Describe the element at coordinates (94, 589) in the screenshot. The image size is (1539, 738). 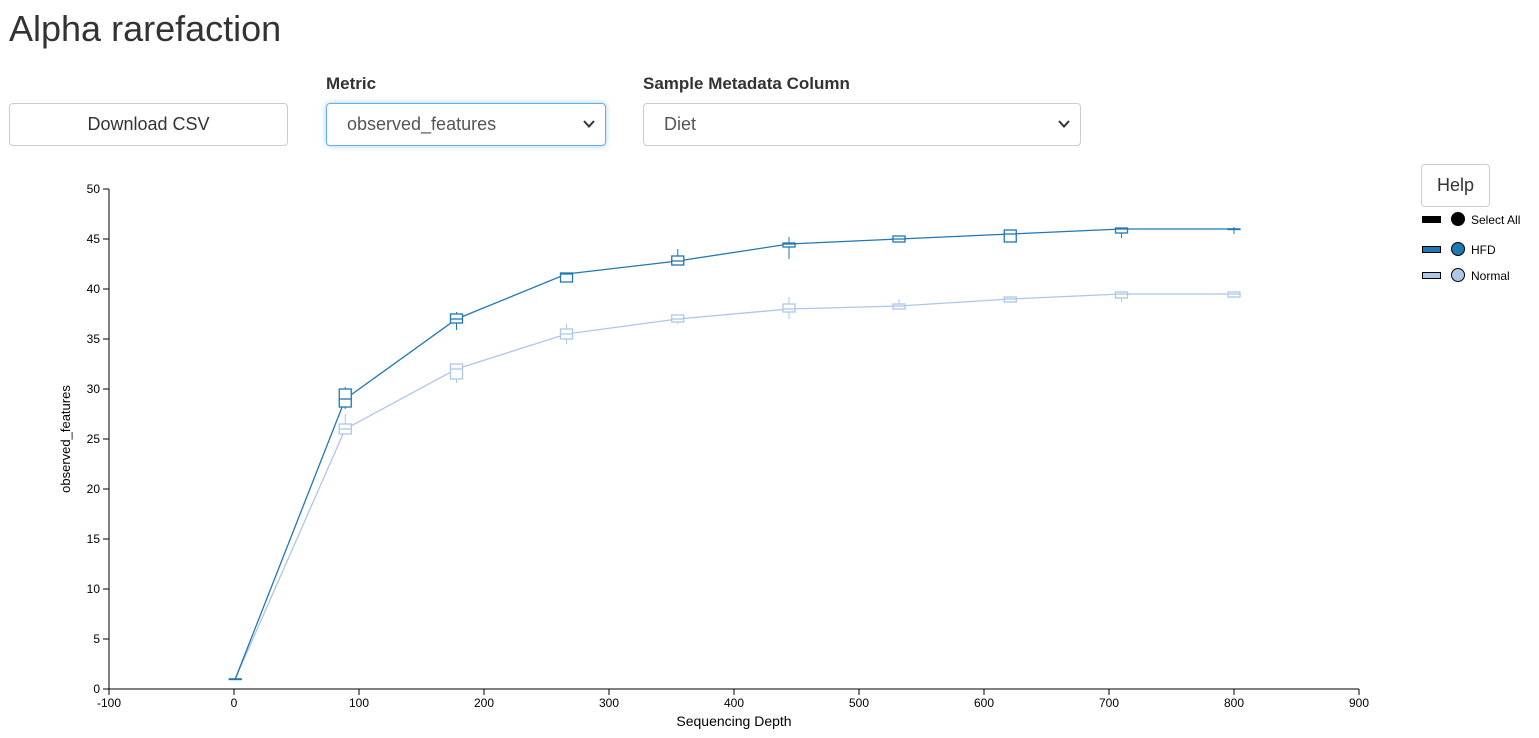
I see `y-tick-label: 10` at that location.